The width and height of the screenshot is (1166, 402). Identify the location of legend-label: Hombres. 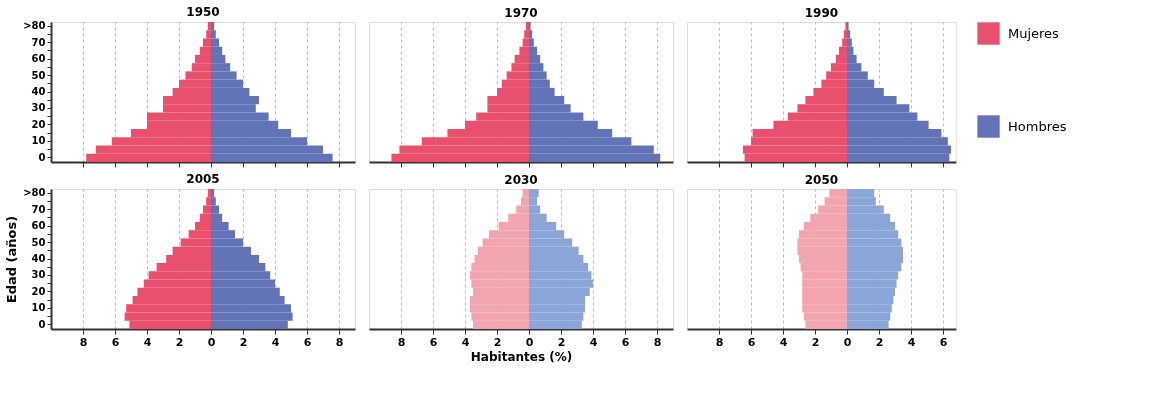
(1037, 126).